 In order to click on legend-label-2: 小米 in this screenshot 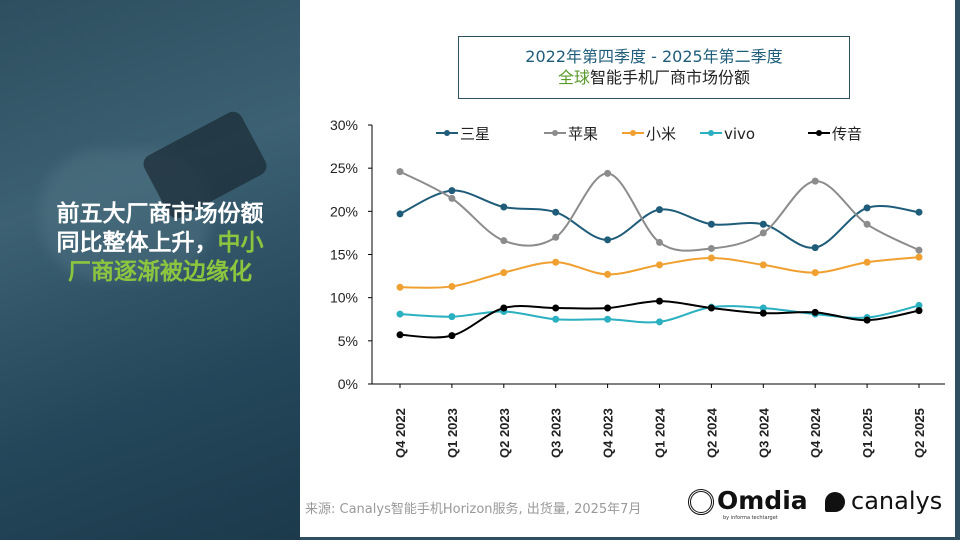, I will do `click(661, 134)`.